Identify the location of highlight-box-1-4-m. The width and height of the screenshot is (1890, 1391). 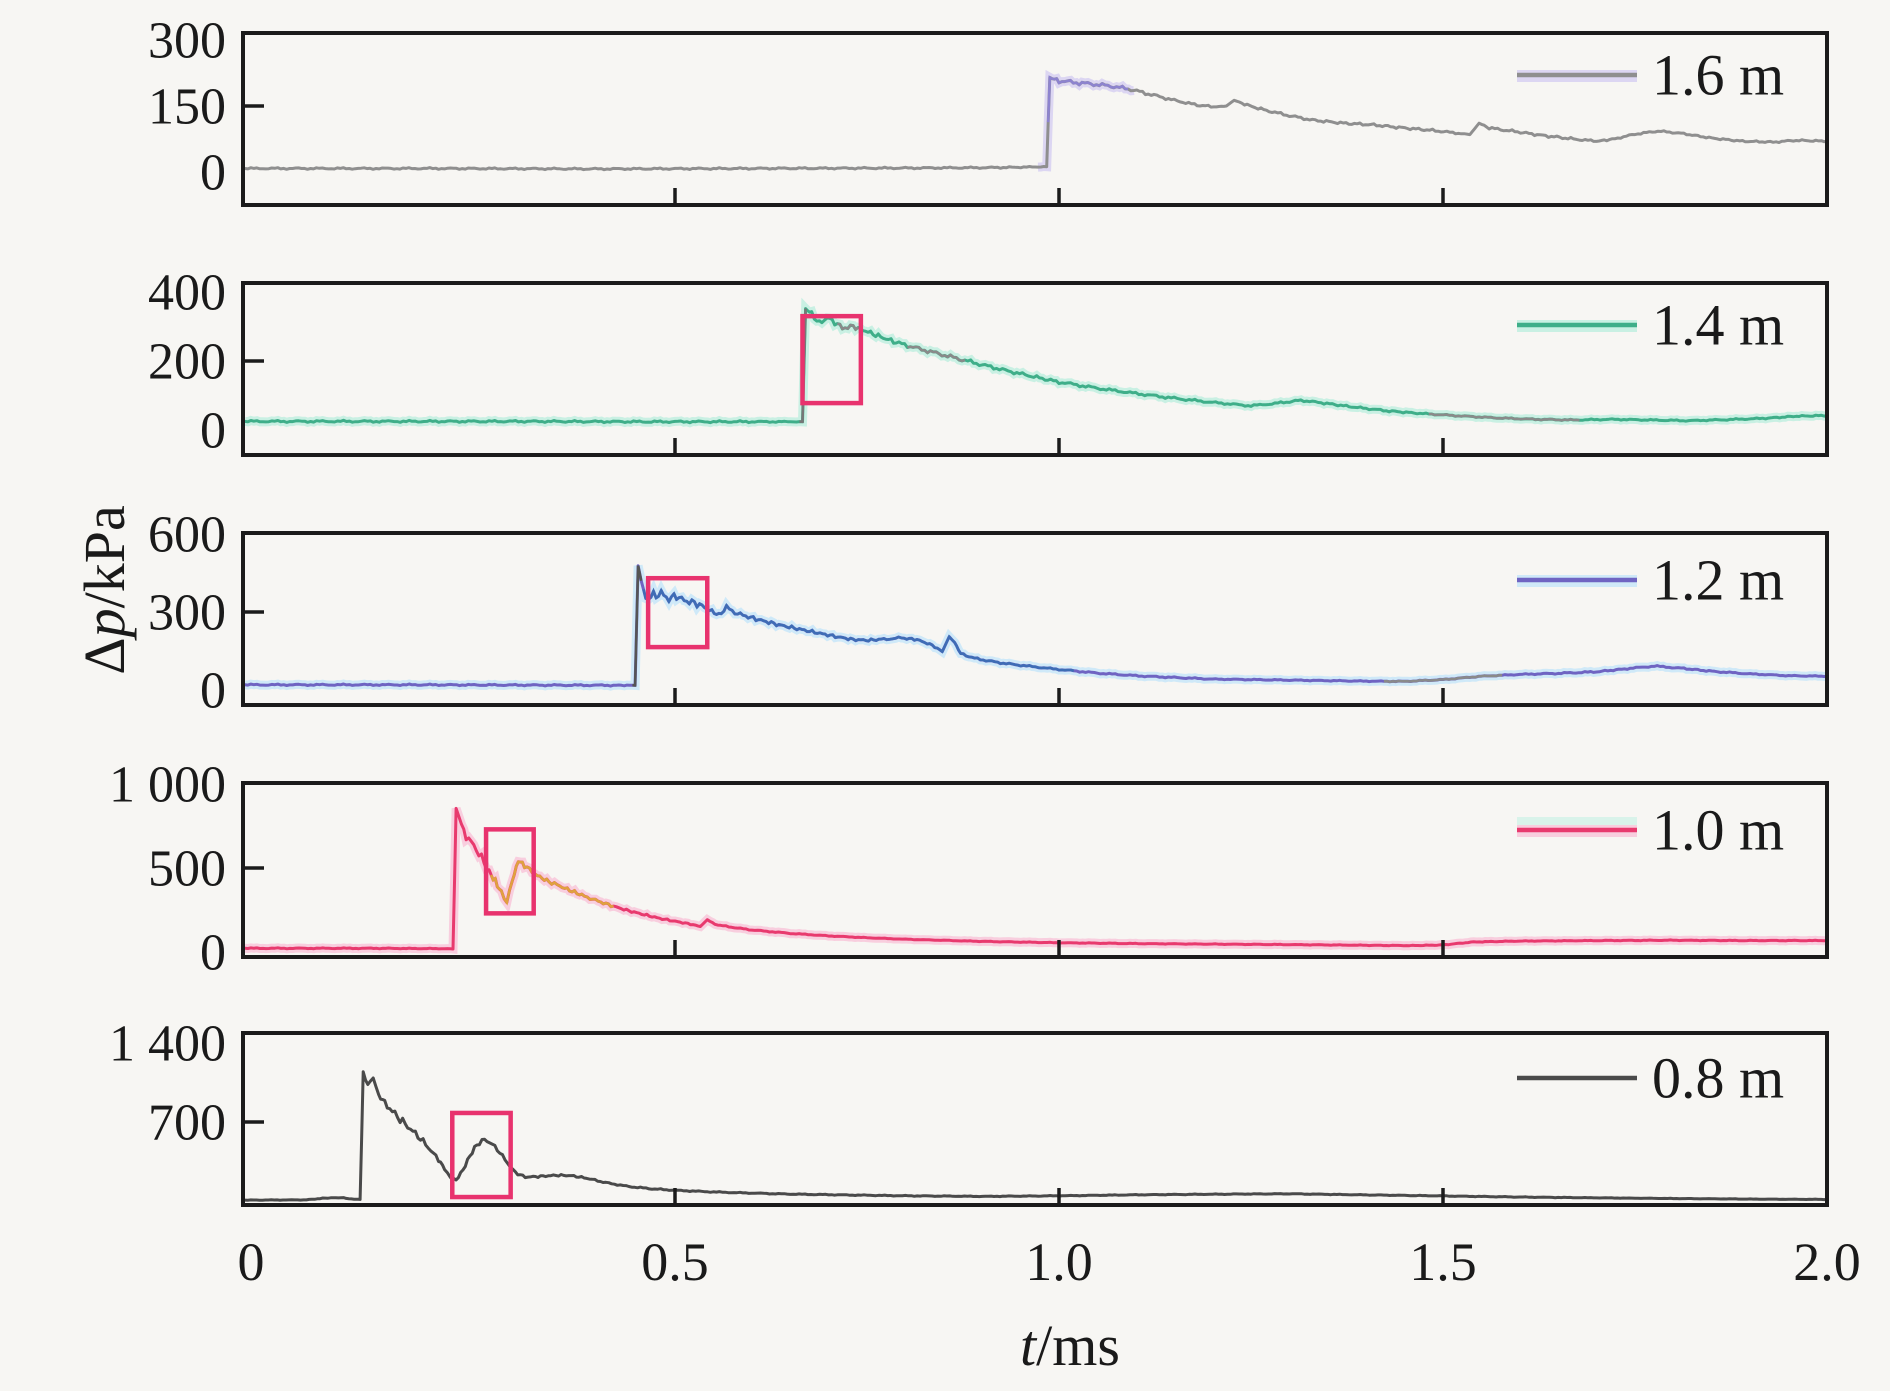
(832, 359).